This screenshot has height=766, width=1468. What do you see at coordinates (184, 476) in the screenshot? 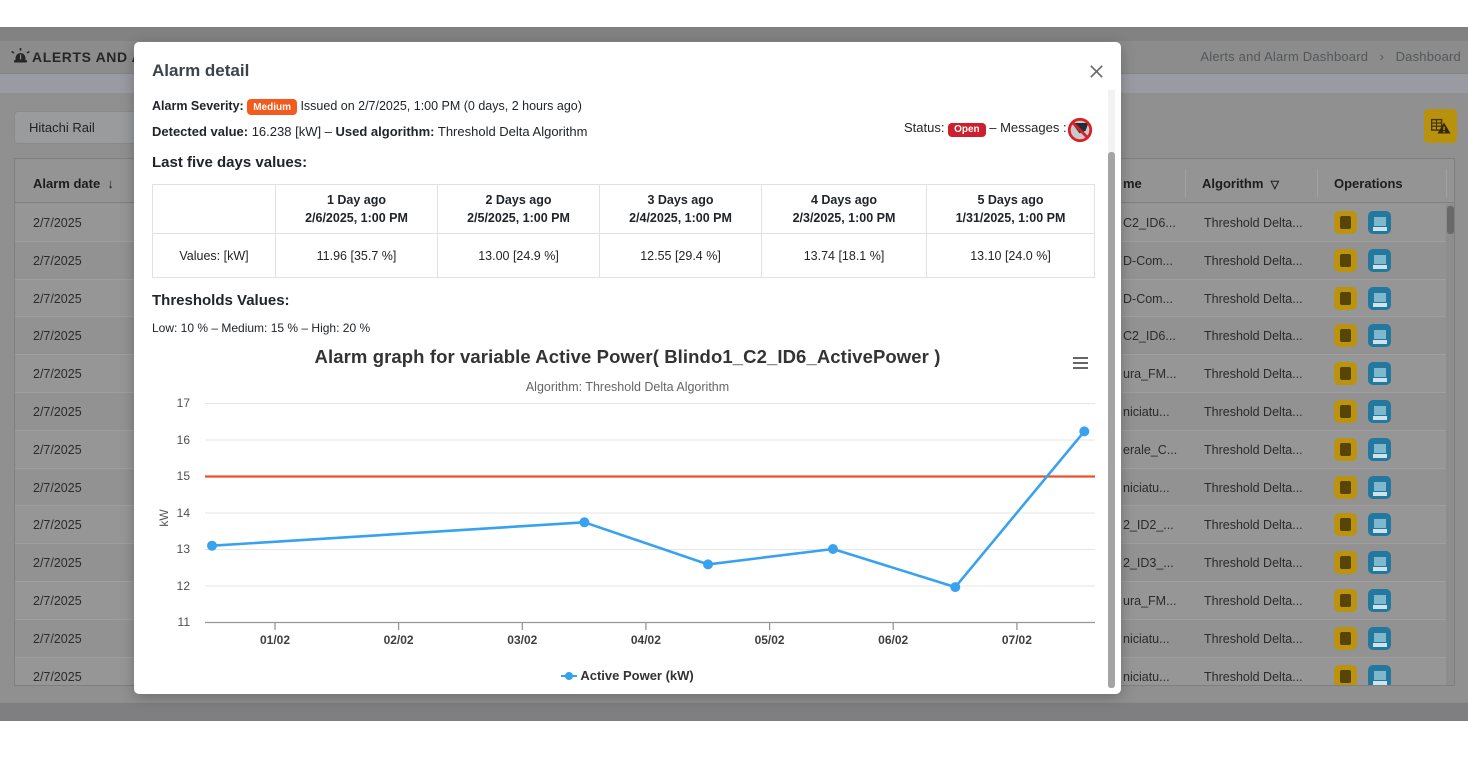
I see `svg-text: 15` at bounding box center [184, 476].